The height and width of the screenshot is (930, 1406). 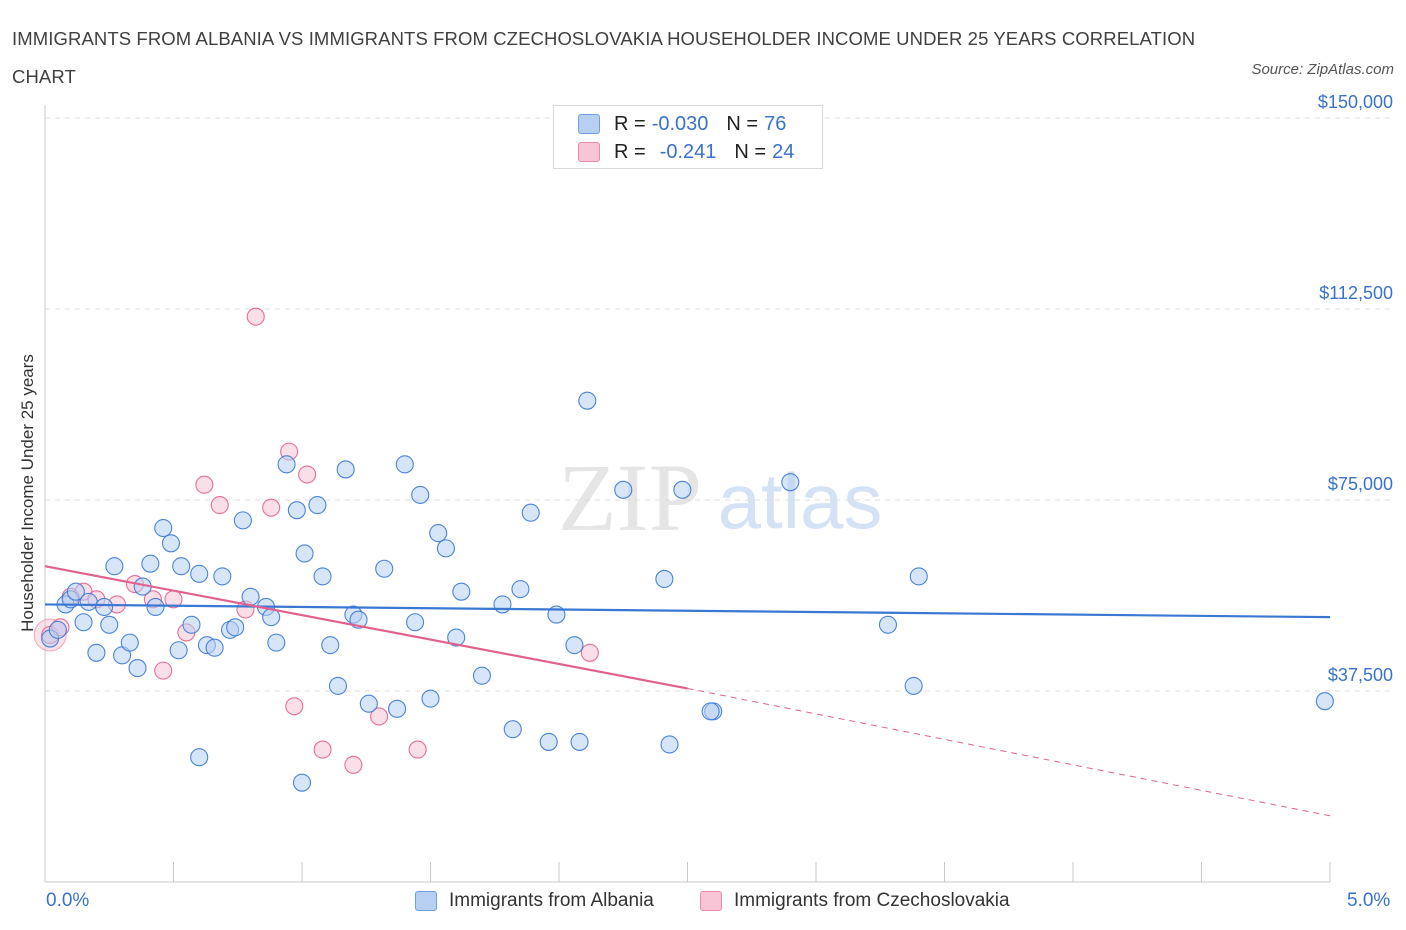 I want to click on legend-swatch-albania, so click(x=589, y=124).